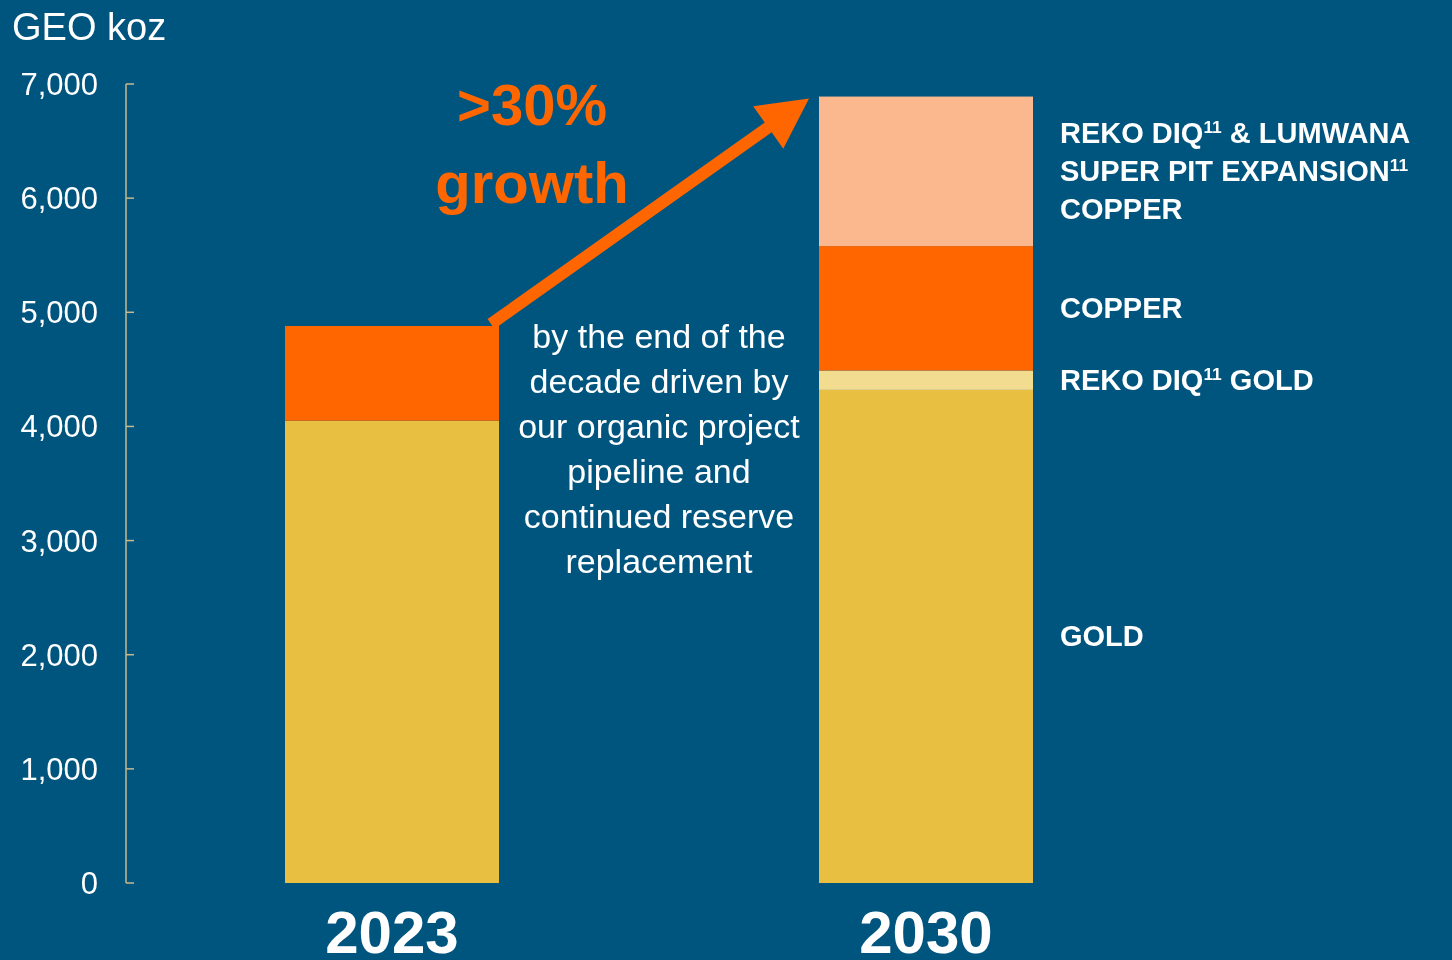 The width and height of the screenshot is (1452, 960). I want to click on text: REKO DIQ$^{11}$ & LUMWANA SUPER PIT EXPANSION$^{11}$ COPPER, so click(1235, 171).